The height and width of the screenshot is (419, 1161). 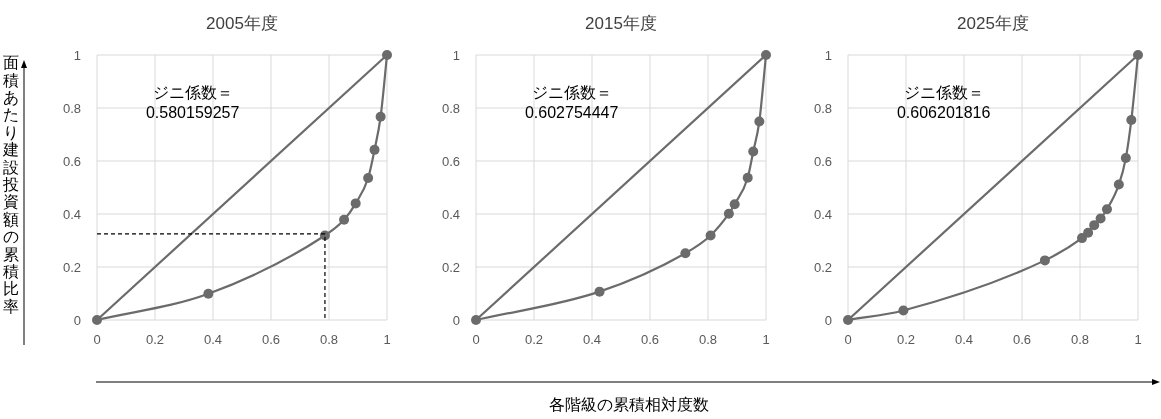 What do you see at coordinates (192, 102) in the screenshot?
I see `annotation: ジニ係数＝ 0.580159257` at bounding box center [192, 102].